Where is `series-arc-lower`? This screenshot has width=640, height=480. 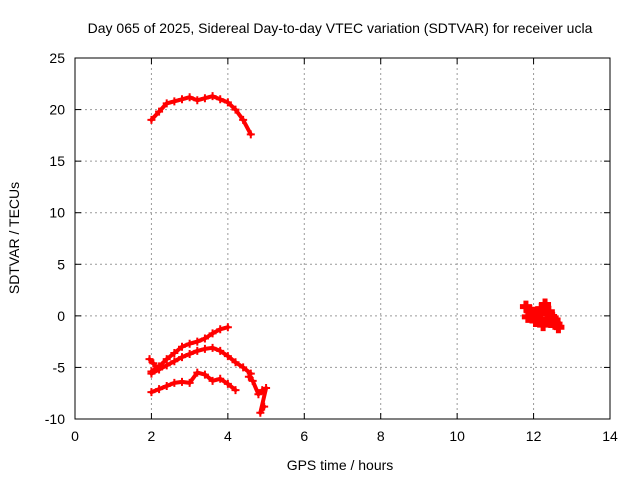 series-arc-lower is located at coordinates (193, 382).